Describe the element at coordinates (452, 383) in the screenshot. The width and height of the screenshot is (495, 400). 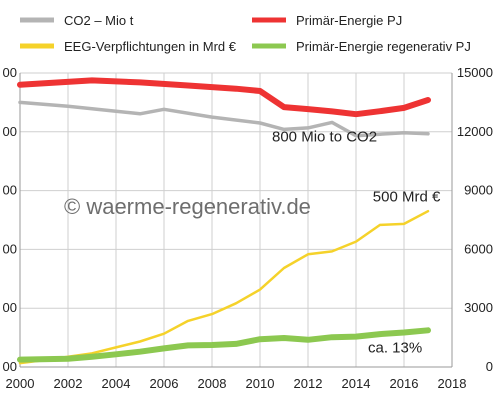
I see `x-tick-label: 2018` at that location.